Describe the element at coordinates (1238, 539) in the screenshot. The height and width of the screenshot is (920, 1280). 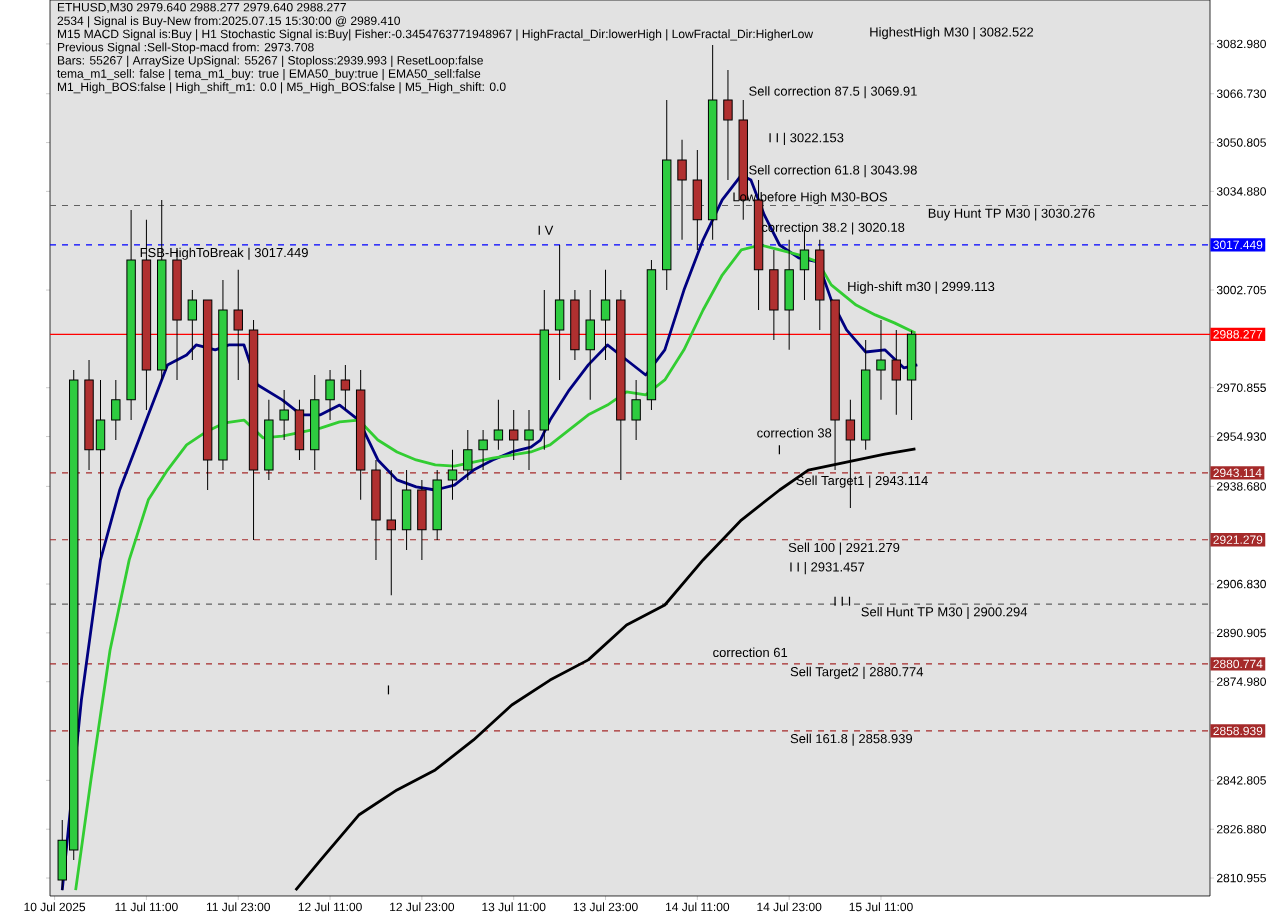
I see `ref-line-label: 2921.279` at that location.